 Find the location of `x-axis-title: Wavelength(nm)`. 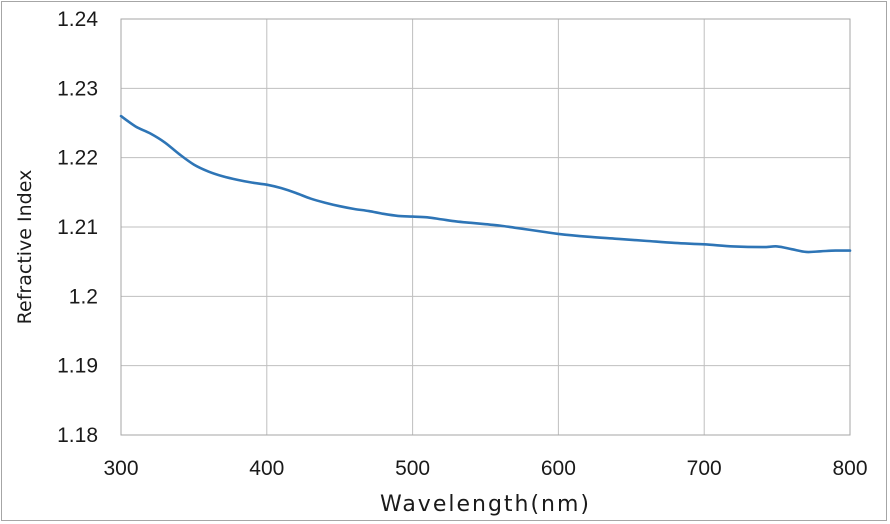

x-axis-title: Wavelength(nm) is located at coordinates (485, 504).